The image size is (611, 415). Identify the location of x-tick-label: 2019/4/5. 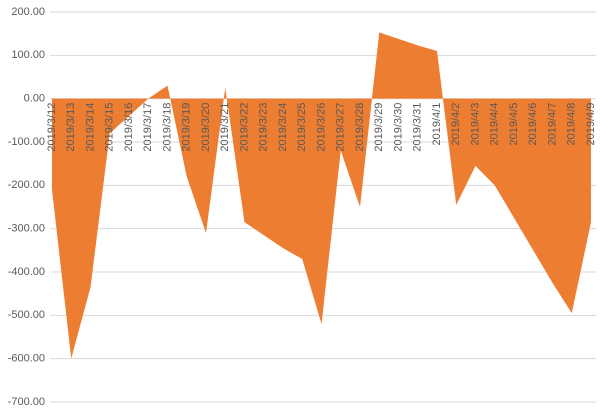
(514, 124).